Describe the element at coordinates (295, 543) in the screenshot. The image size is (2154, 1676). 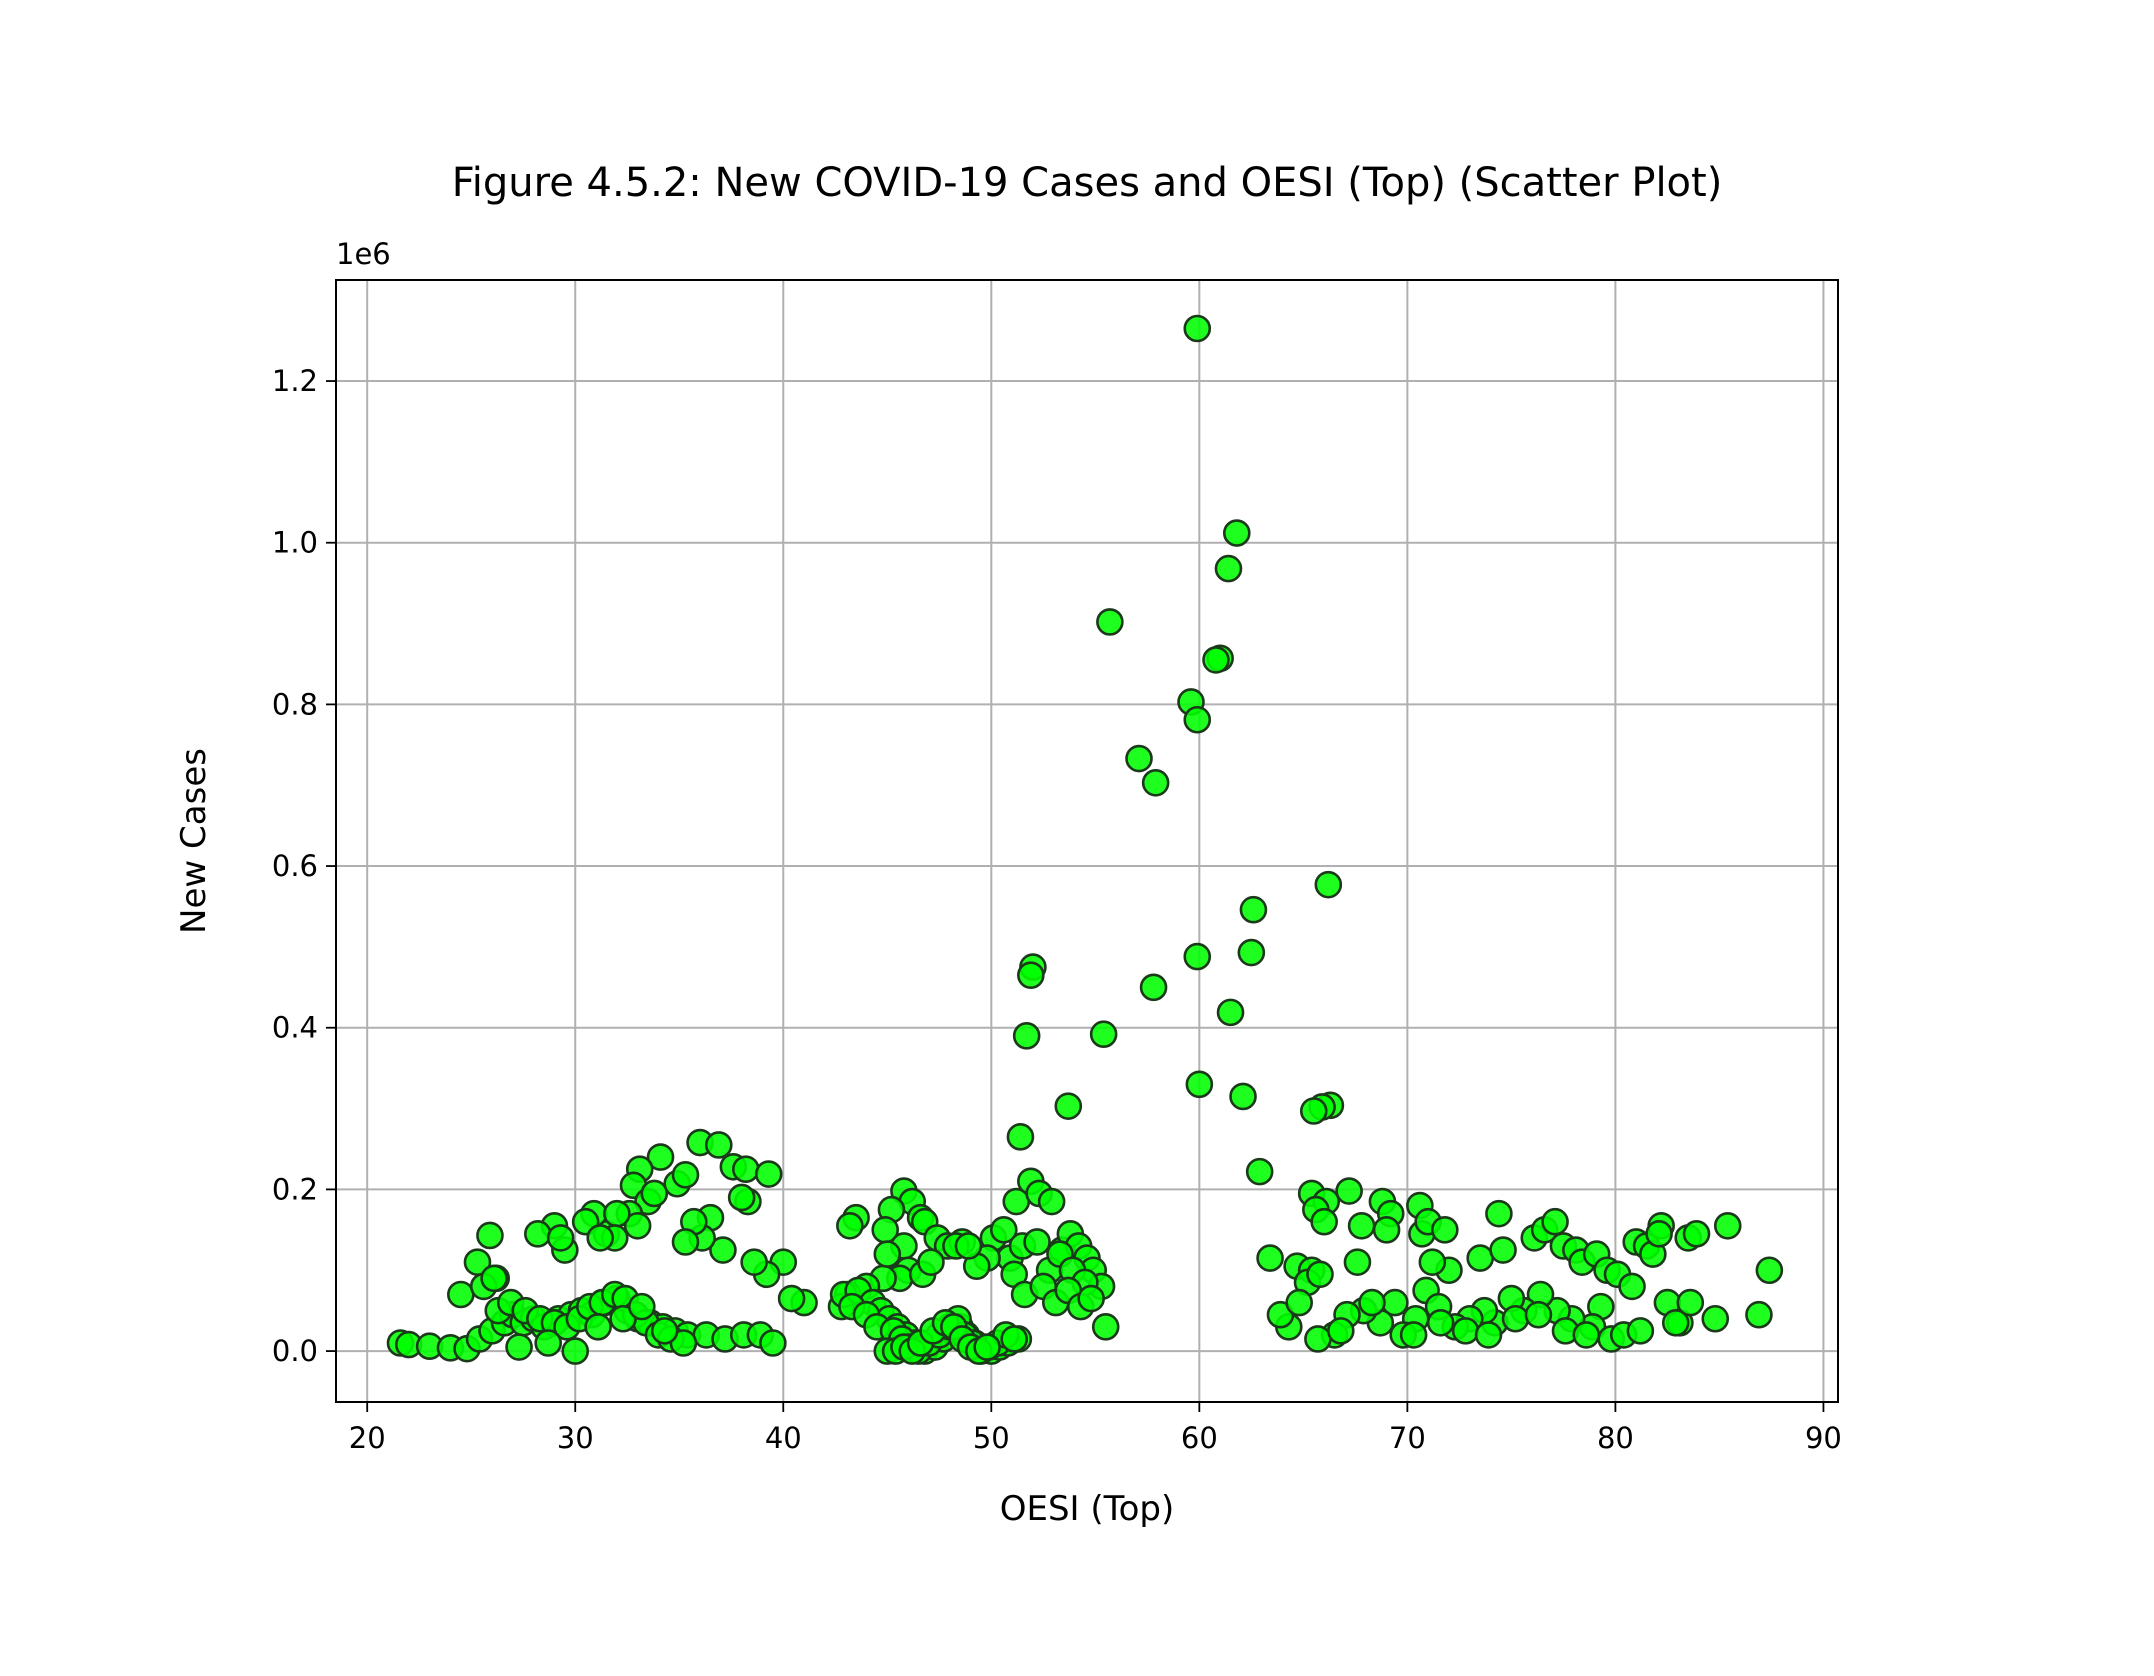
I see `y-tick-label: 1.0` at that location.